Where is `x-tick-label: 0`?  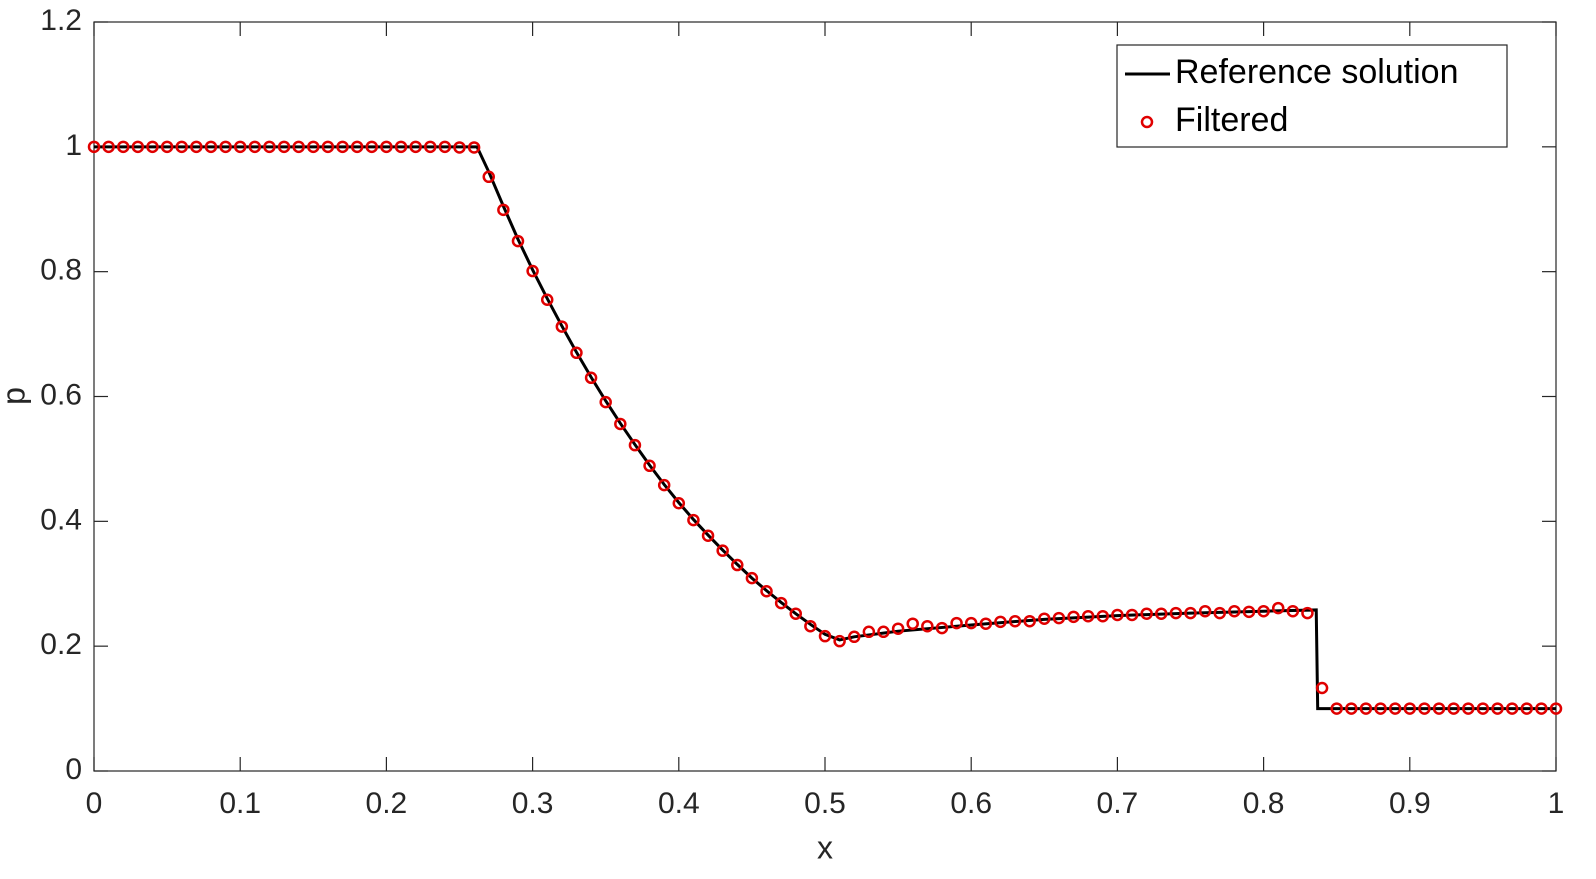 x-tick-label: 0 is located at coordinates (94, 803).